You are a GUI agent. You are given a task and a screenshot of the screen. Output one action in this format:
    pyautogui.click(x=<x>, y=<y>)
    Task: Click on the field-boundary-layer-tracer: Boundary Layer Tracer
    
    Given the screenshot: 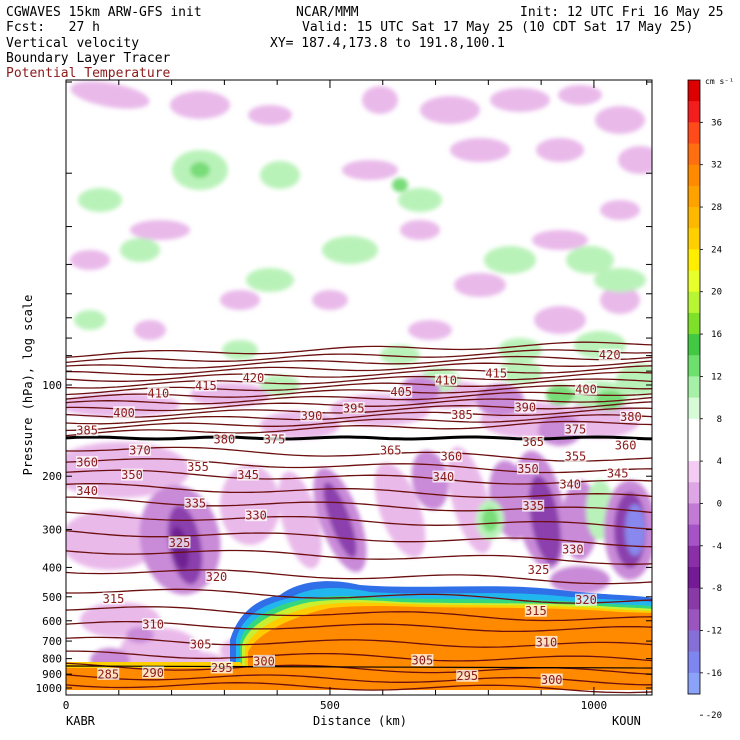 What is the action you would take?
    pyautogui.click(x=88, y=58)
    